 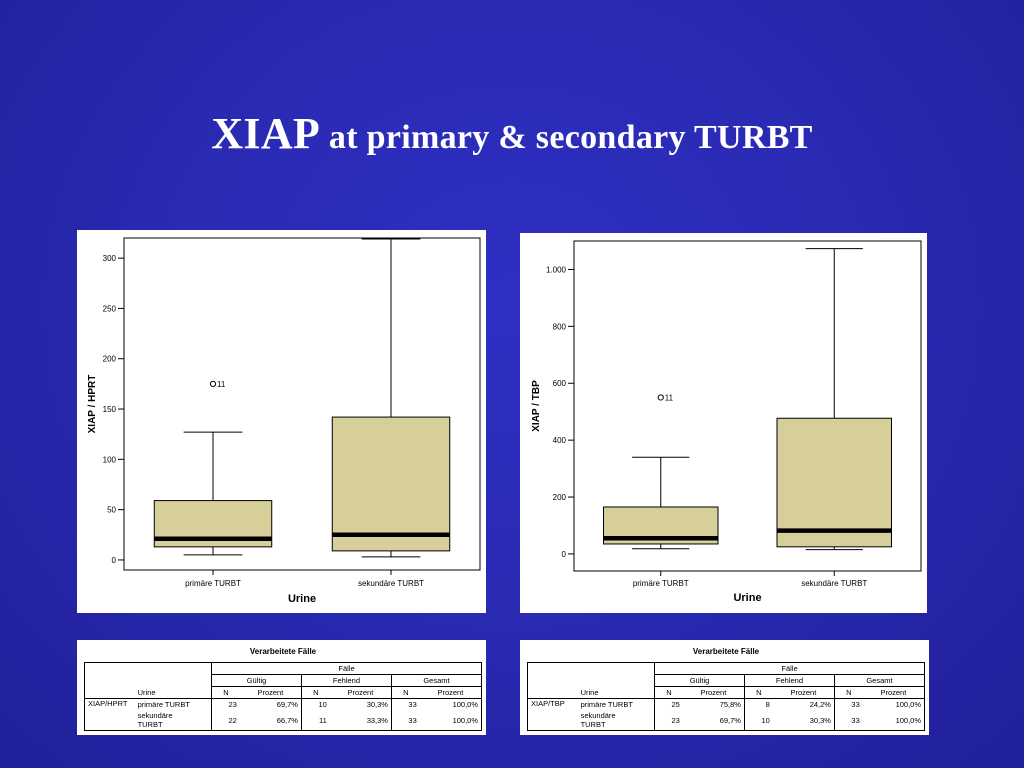 What do you see at coordinates (556, 269) in the screenshot?
I see `y-tick-label: 1.000` at bounding box center [556, 269].